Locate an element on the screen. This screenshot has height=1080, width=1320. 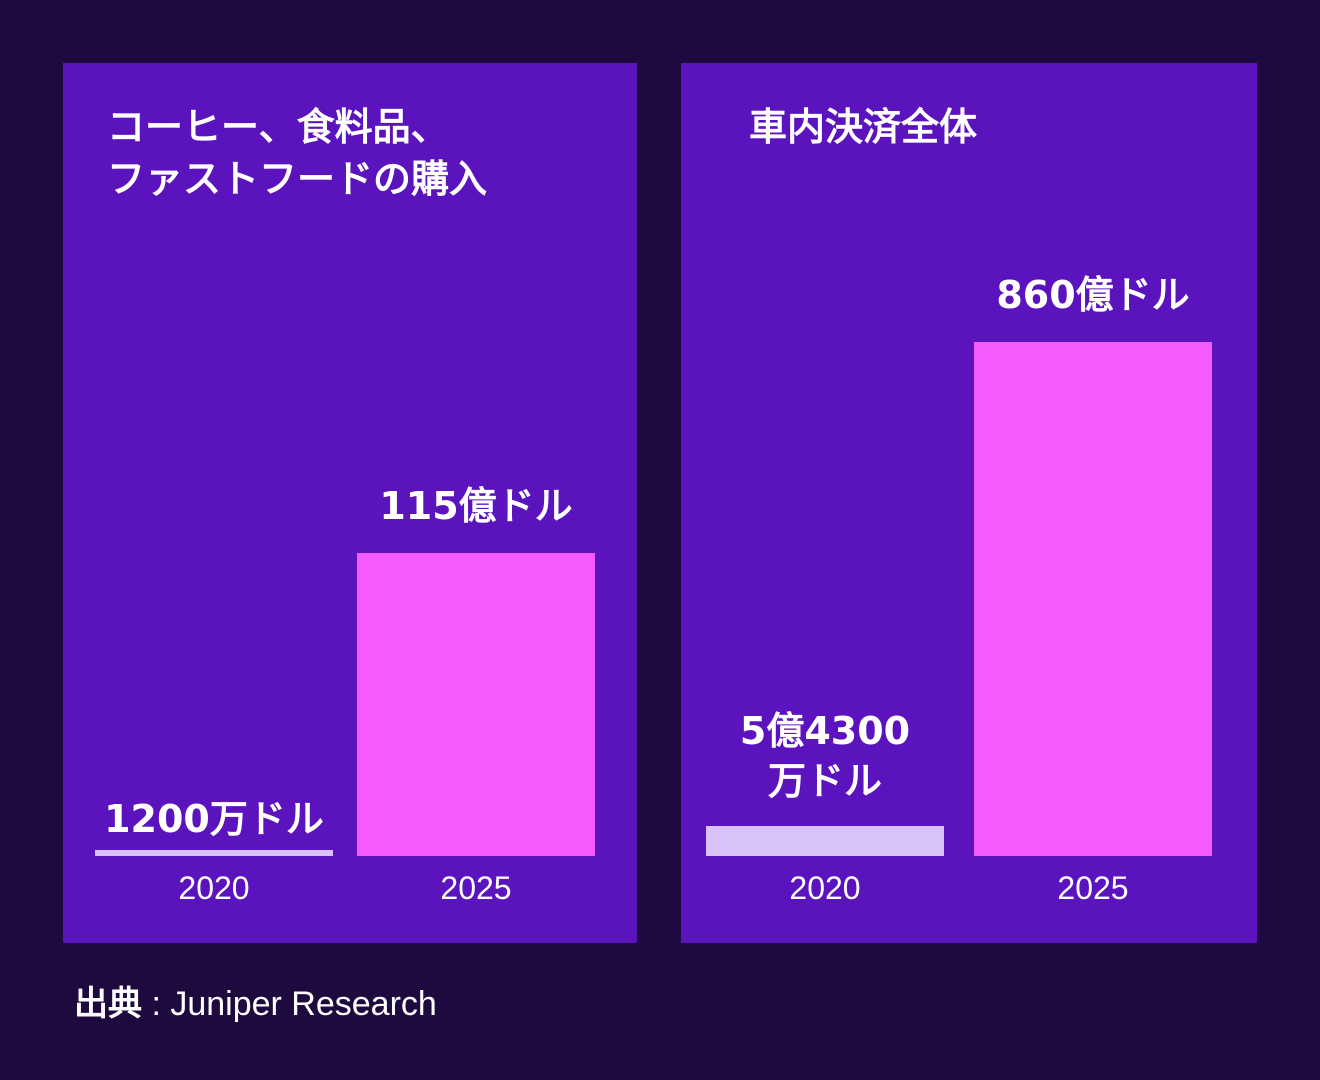
source-note: 出典 : Juniper Research is located at coordinates (255, 1004).